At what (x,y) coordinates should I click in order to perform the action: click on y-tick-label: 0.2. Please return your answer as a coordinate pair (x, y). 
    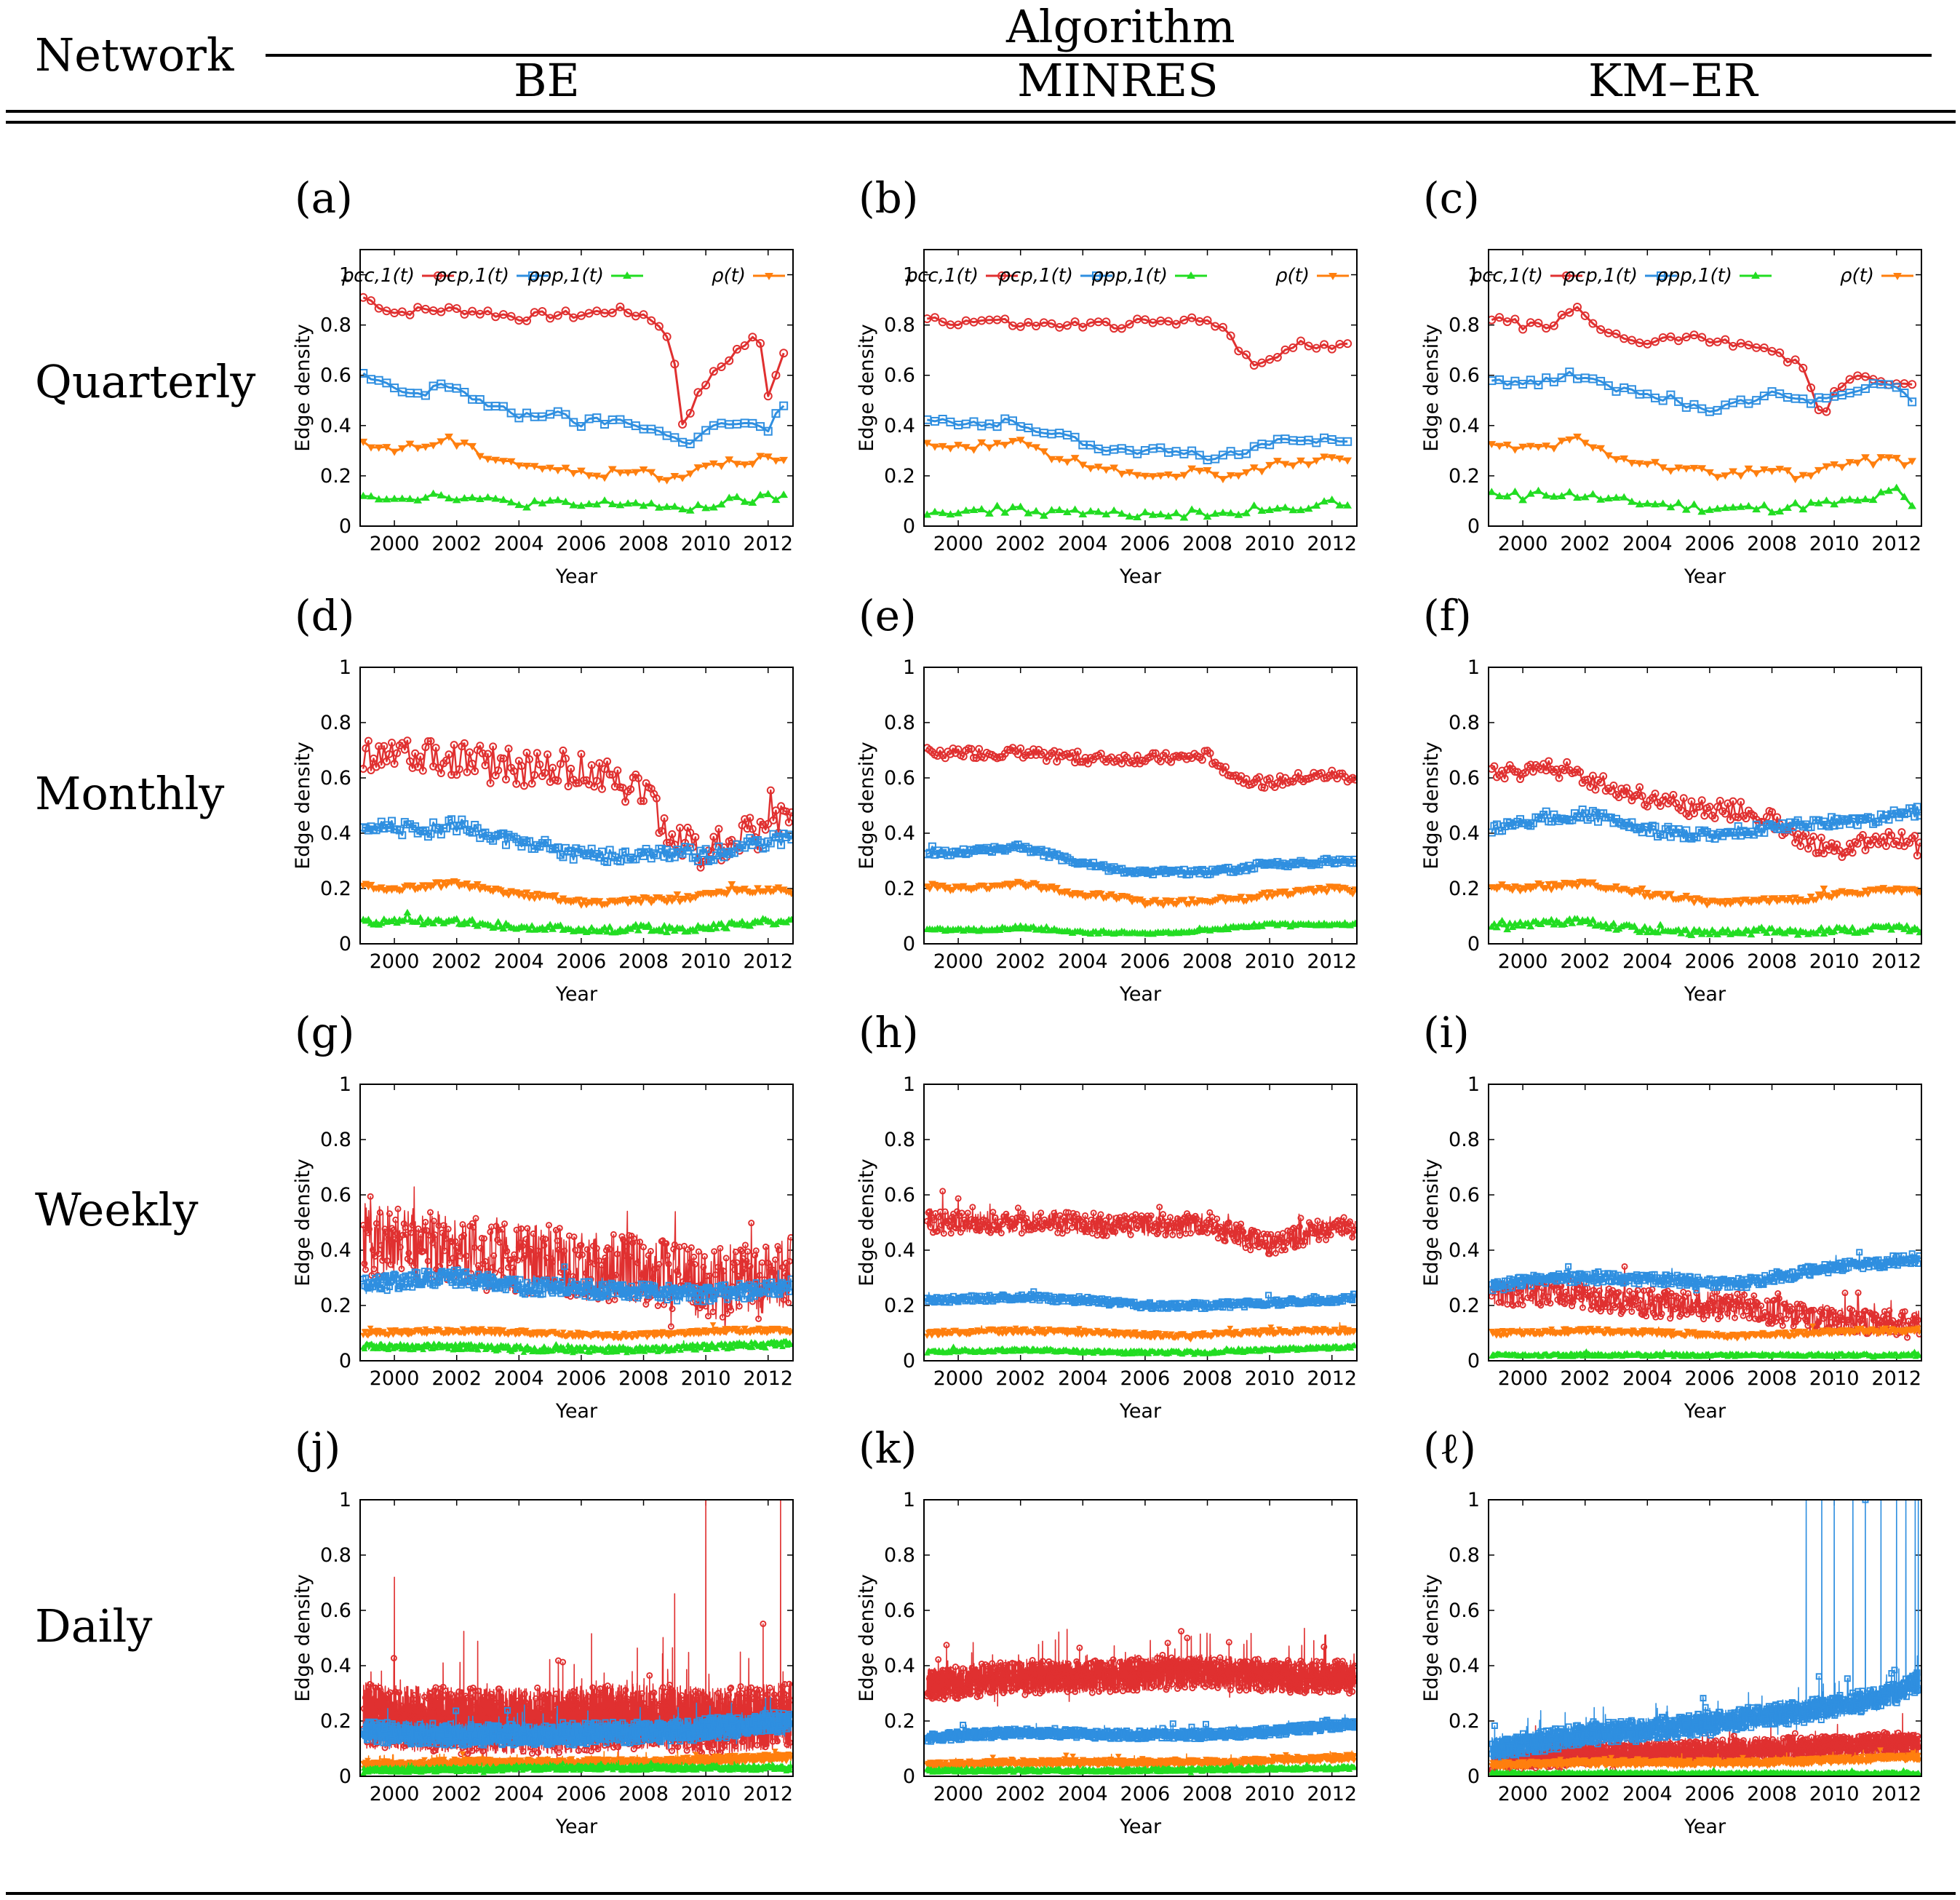
    Looking at the image, I should click on (899, 477).